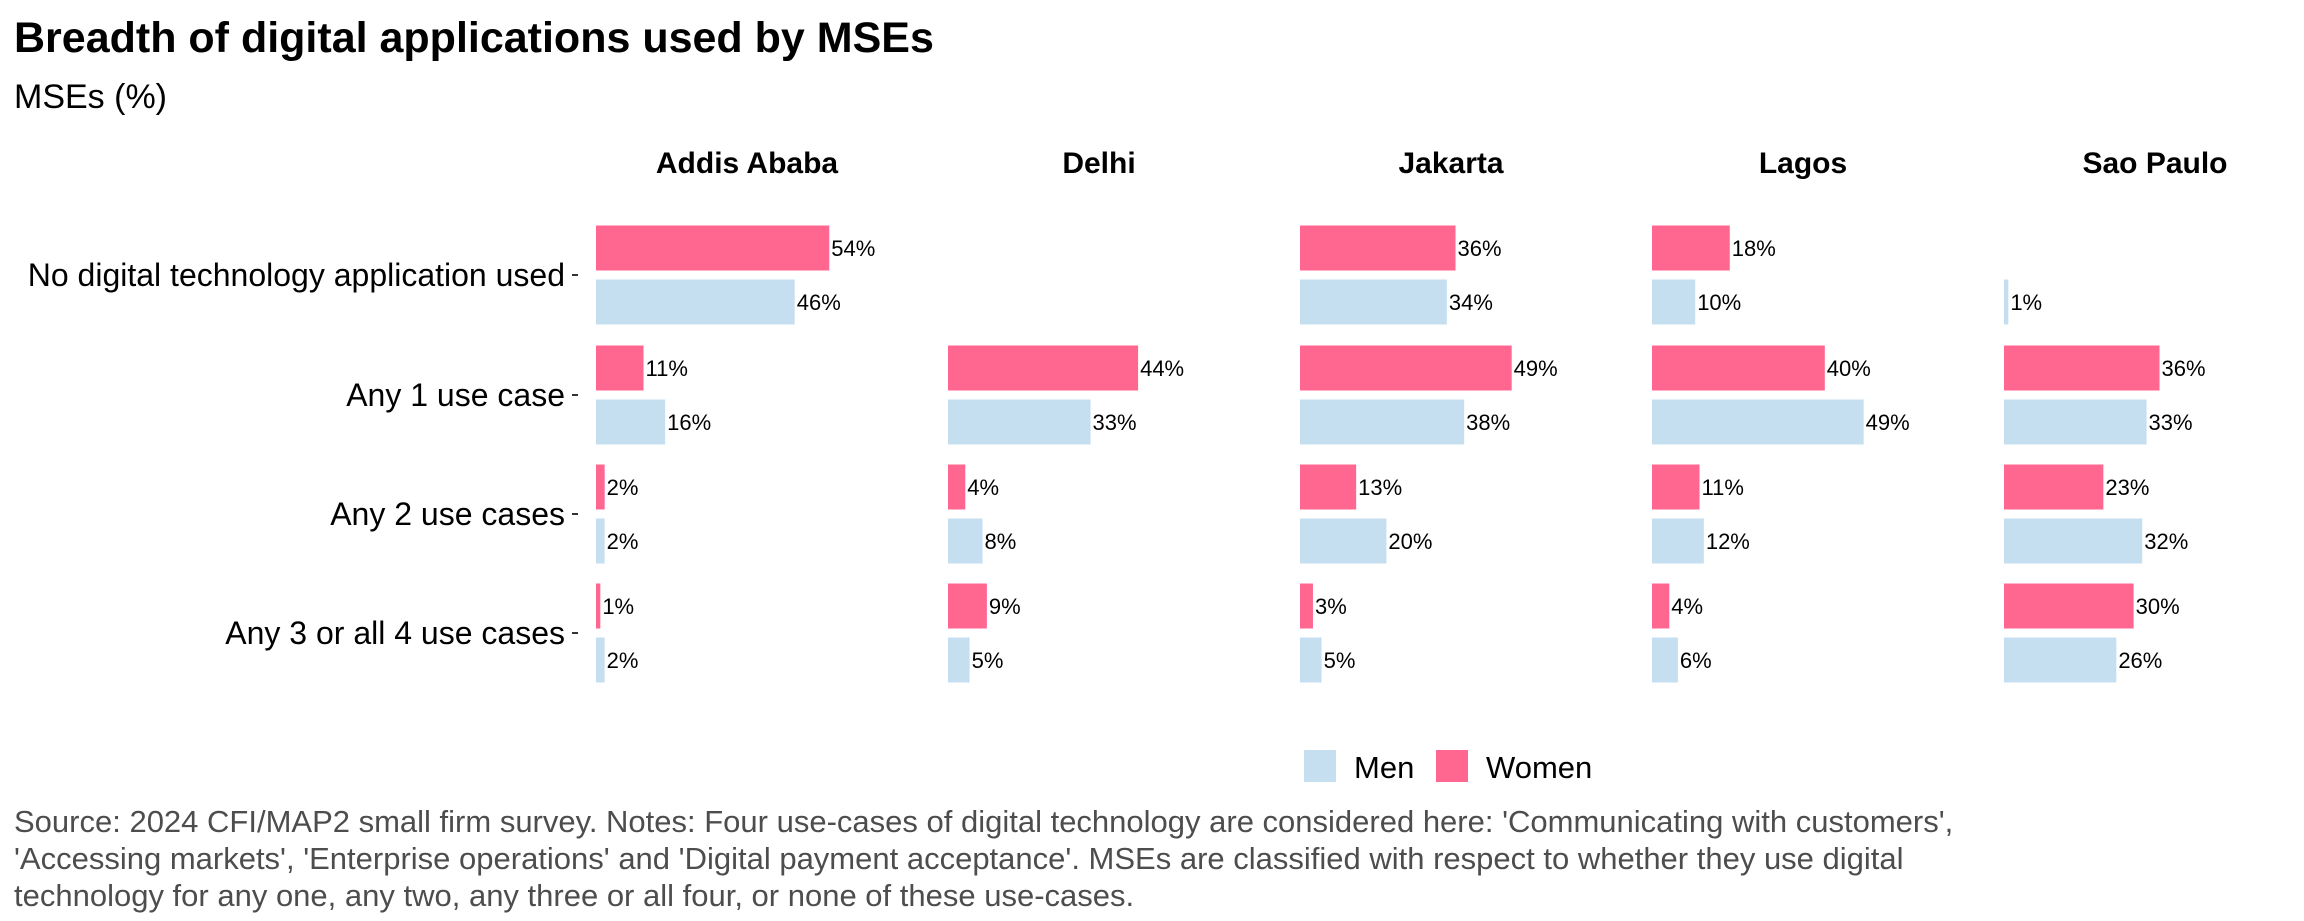  What do you see at coordinates (1452, 766) in the screenshot?
I see `women-legend-swatch` at bounding box center [1452, 766].